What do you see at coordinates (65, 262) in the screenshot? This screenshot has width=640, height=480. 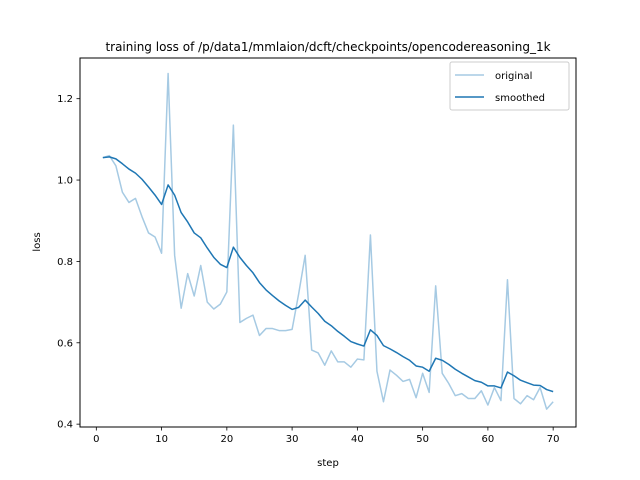 I see `y-tick-label: 0.8` at bounding box center [65, 262].